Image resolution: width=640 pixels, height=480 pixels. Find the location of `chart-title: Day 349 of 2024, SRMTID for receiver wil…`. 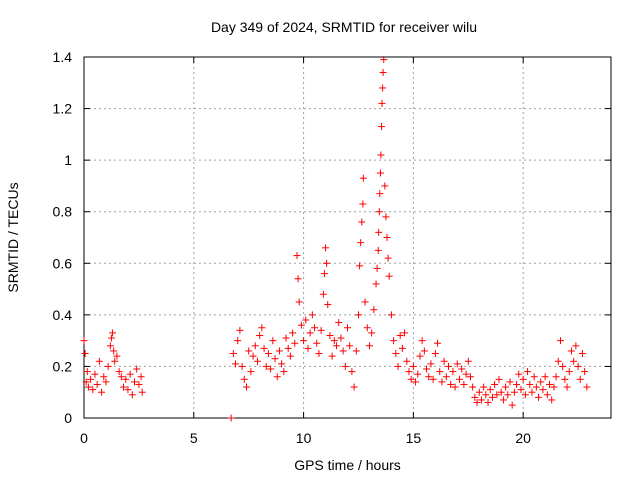

chart-title: Day 349 of 2024, SRMTID for receiver wil… is located at coordinates (344, 27).